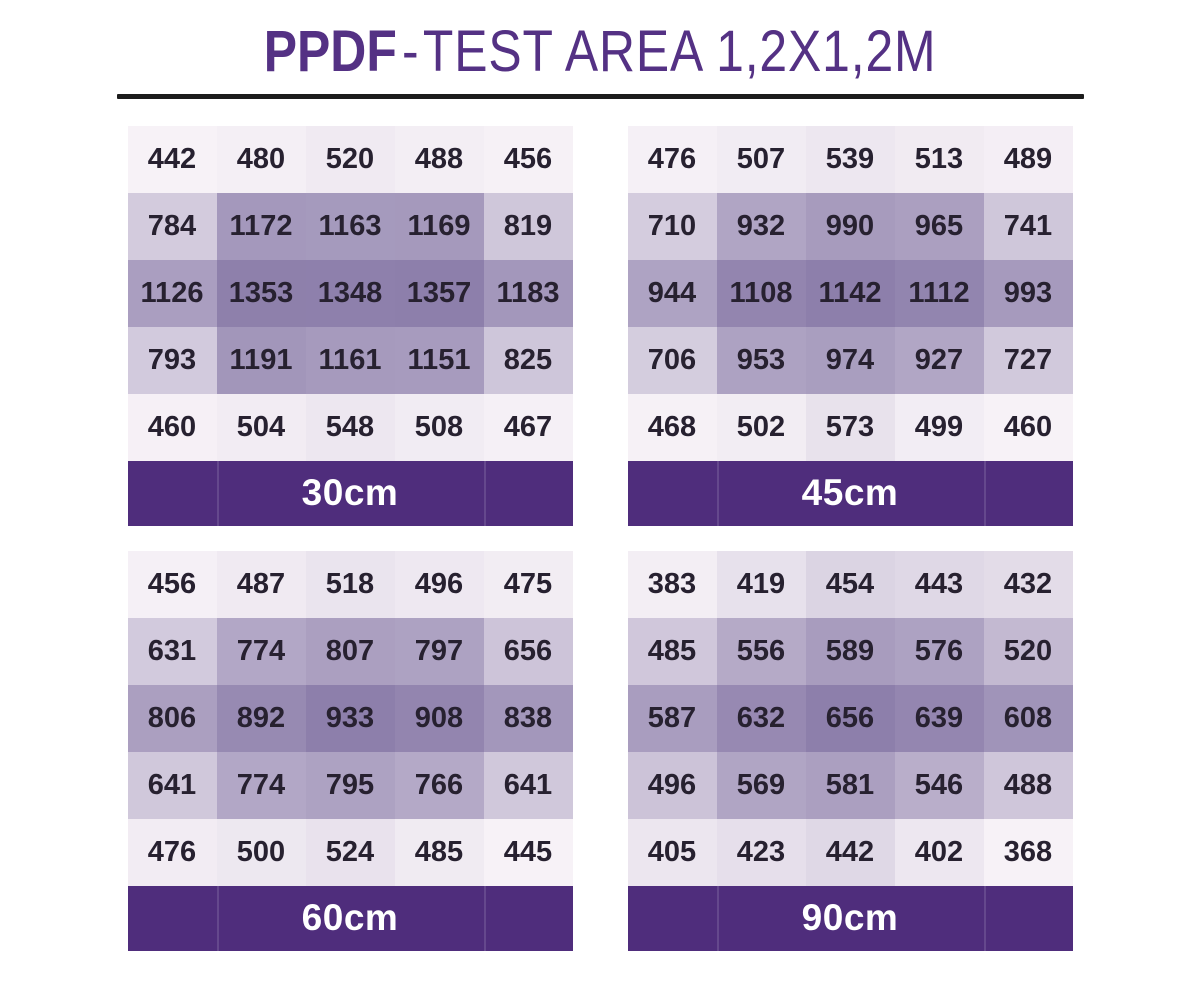 This screenshot has width=1200, height=1000. What do you see at coordinates (439, 293) in the screenshot?
I see `heatmap-cell: 1357` at bounding box center [439, 293].